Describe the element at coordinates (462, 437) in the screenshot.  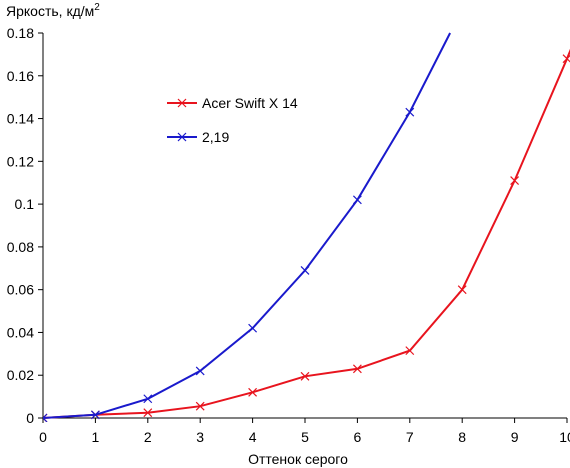
I see `x-tick-label: 8` at that location.